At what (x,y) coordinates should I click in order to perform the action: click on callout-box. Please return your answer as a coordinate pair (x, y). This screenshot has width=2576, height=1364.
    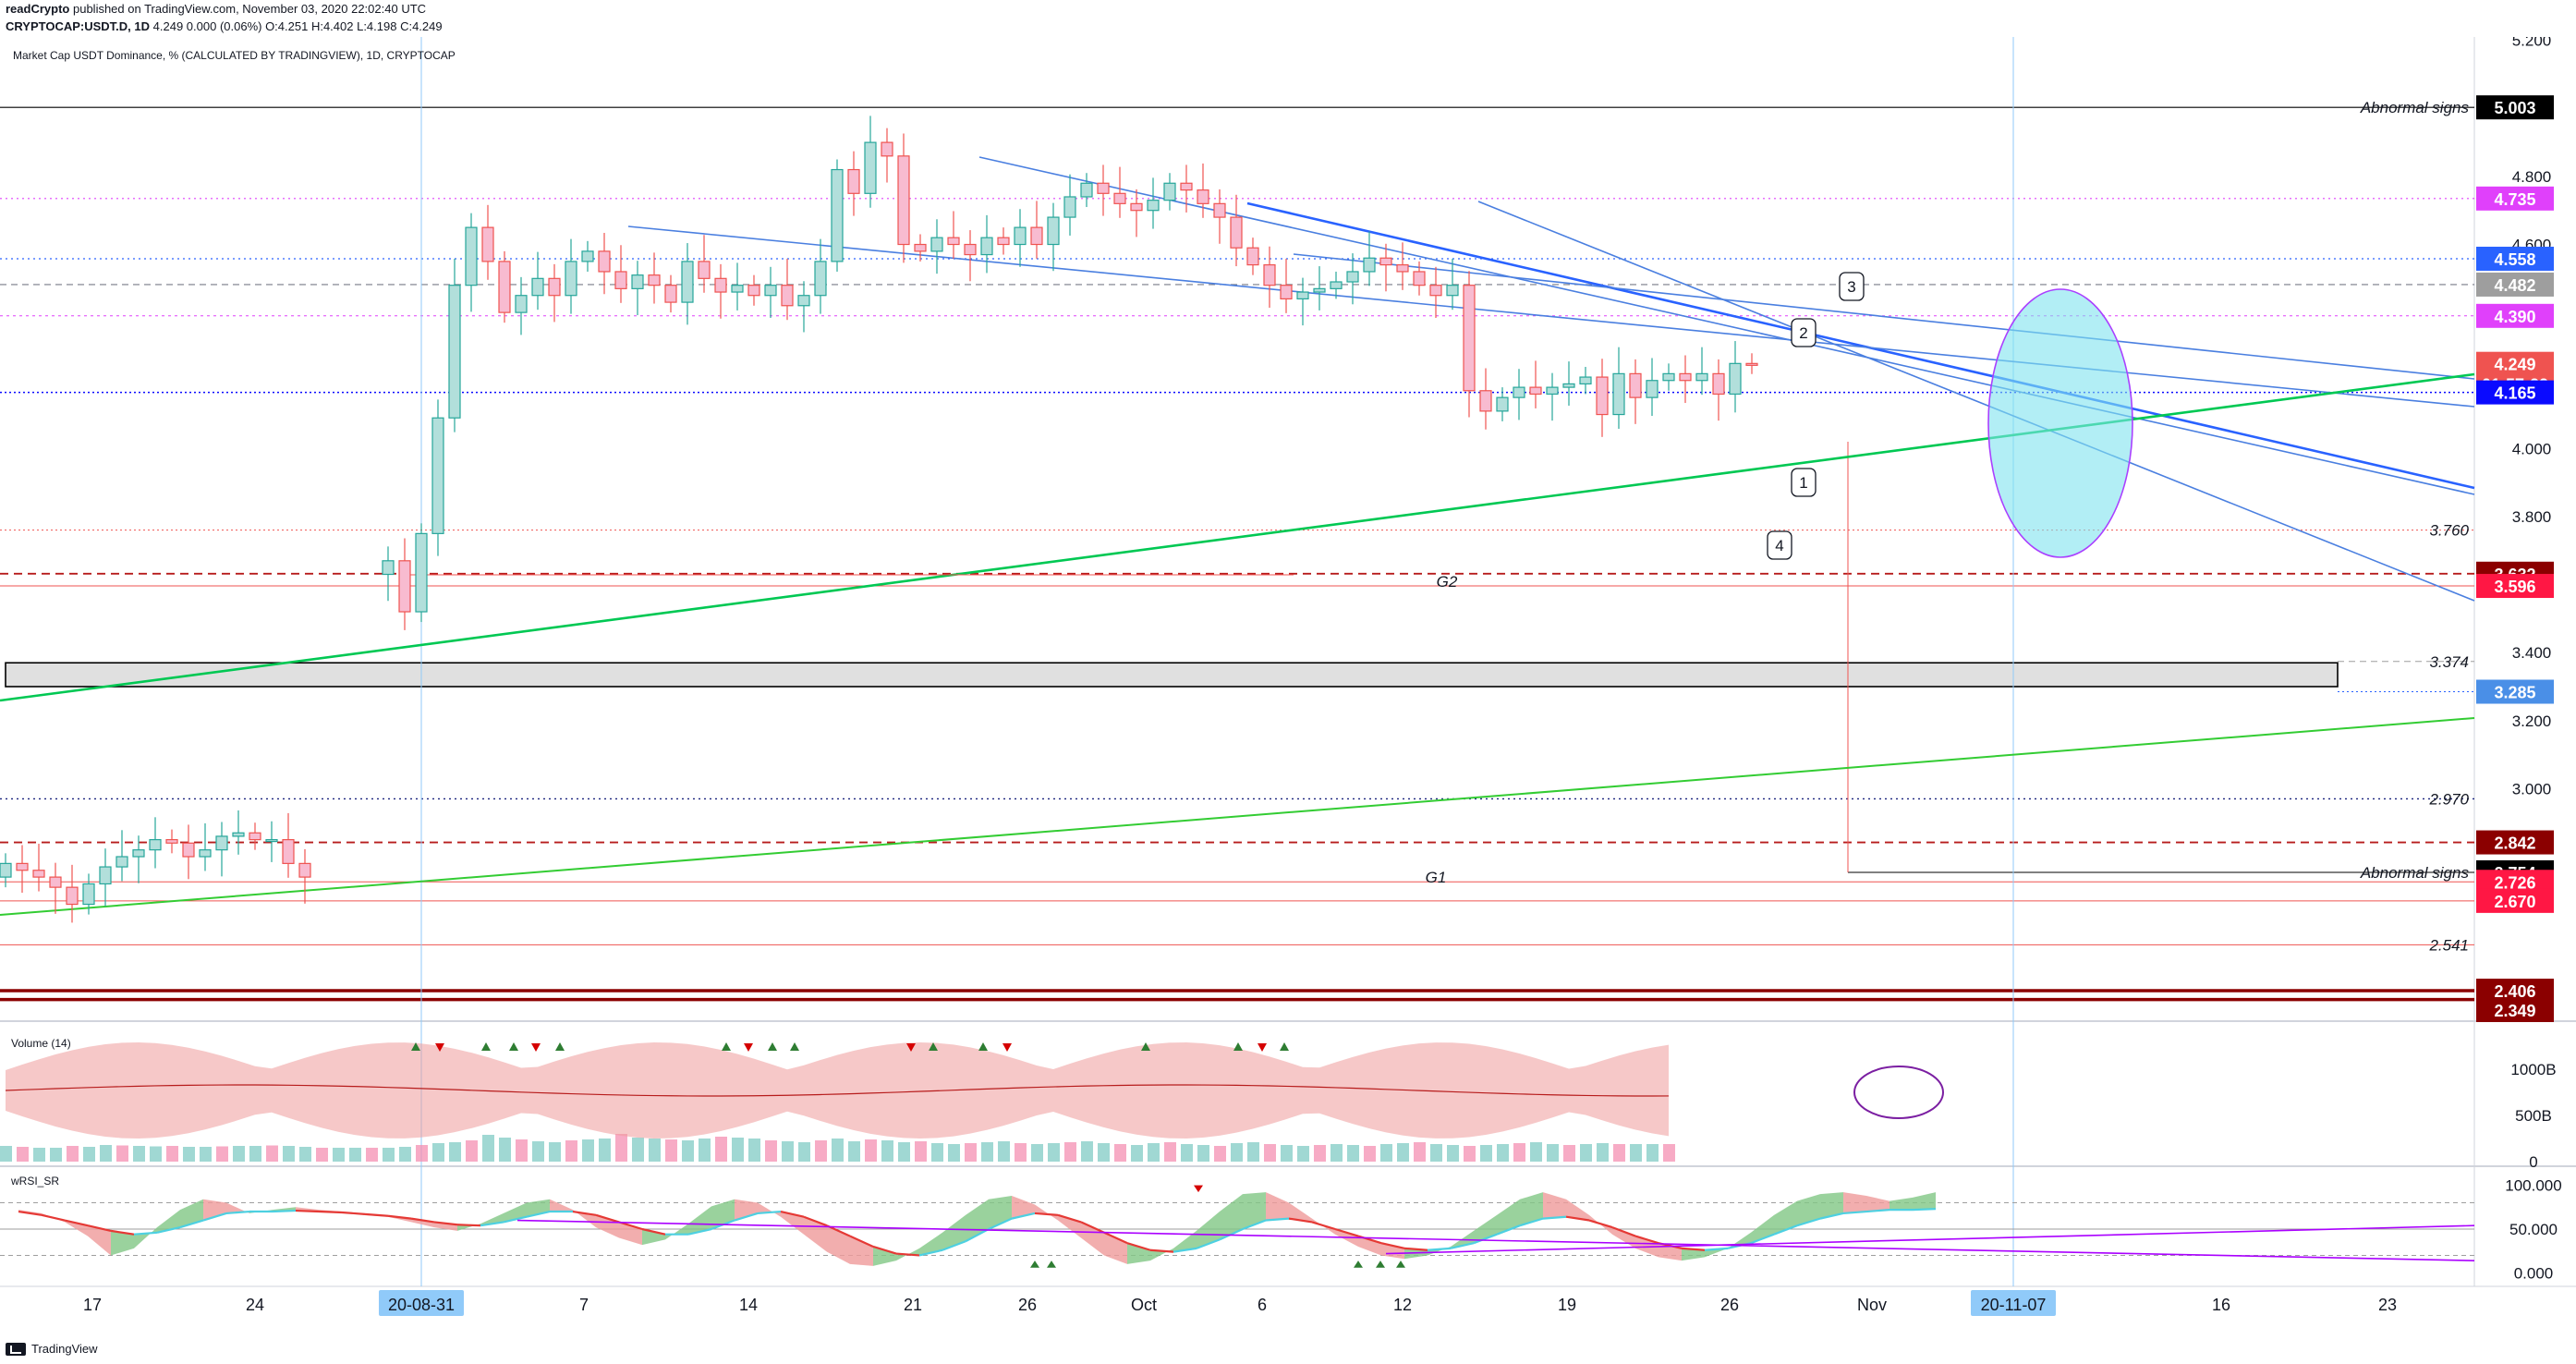
    Looking at the image, I should click on (1804, 332).